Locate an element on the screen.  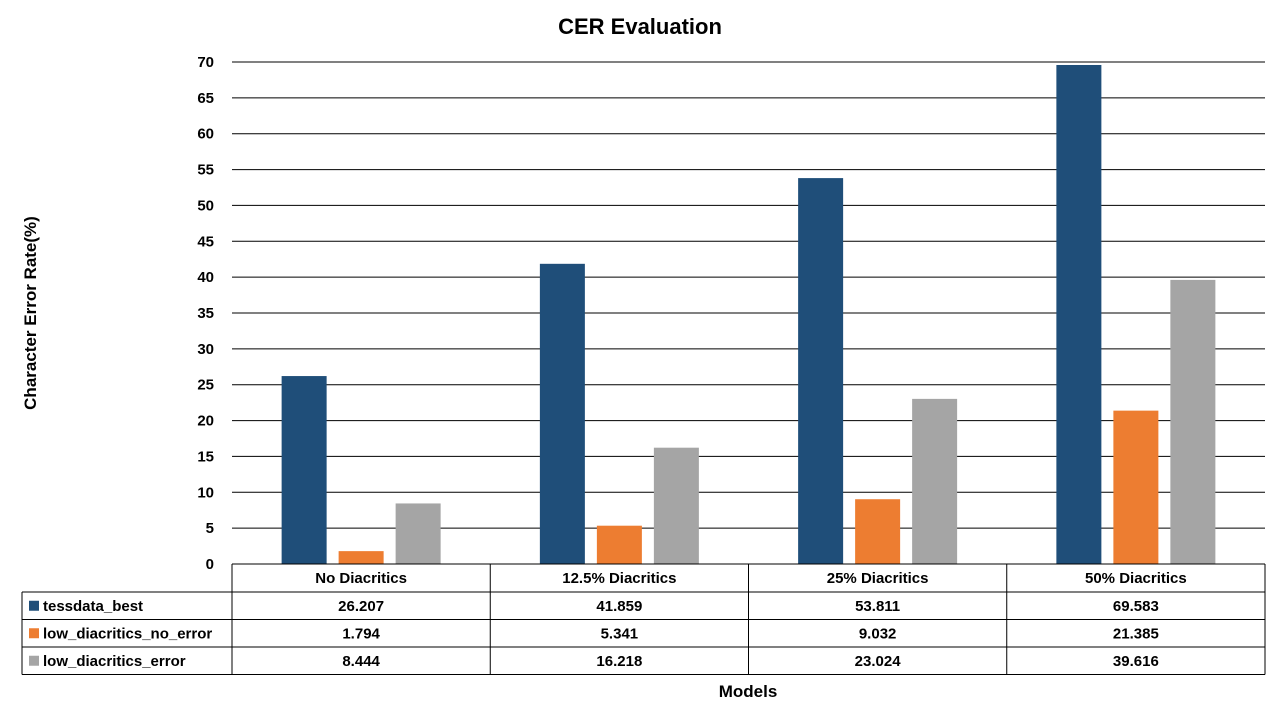
y-tick-label: 55 is located at coordinates (205, 170).